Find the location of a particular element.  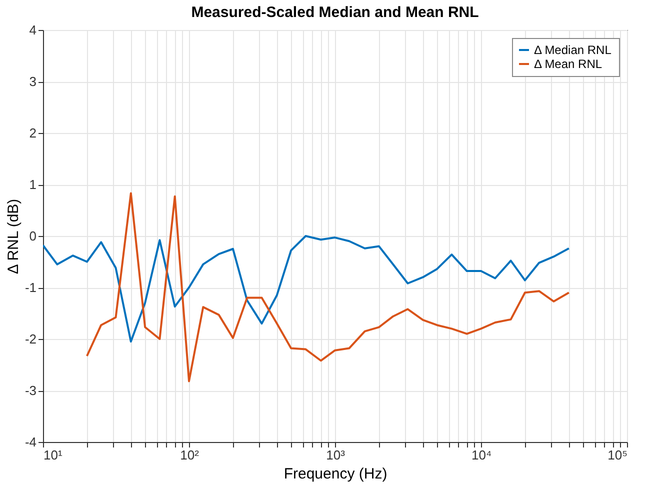

x-tick-label: 10⁵ is located at coordinates (618, 455).